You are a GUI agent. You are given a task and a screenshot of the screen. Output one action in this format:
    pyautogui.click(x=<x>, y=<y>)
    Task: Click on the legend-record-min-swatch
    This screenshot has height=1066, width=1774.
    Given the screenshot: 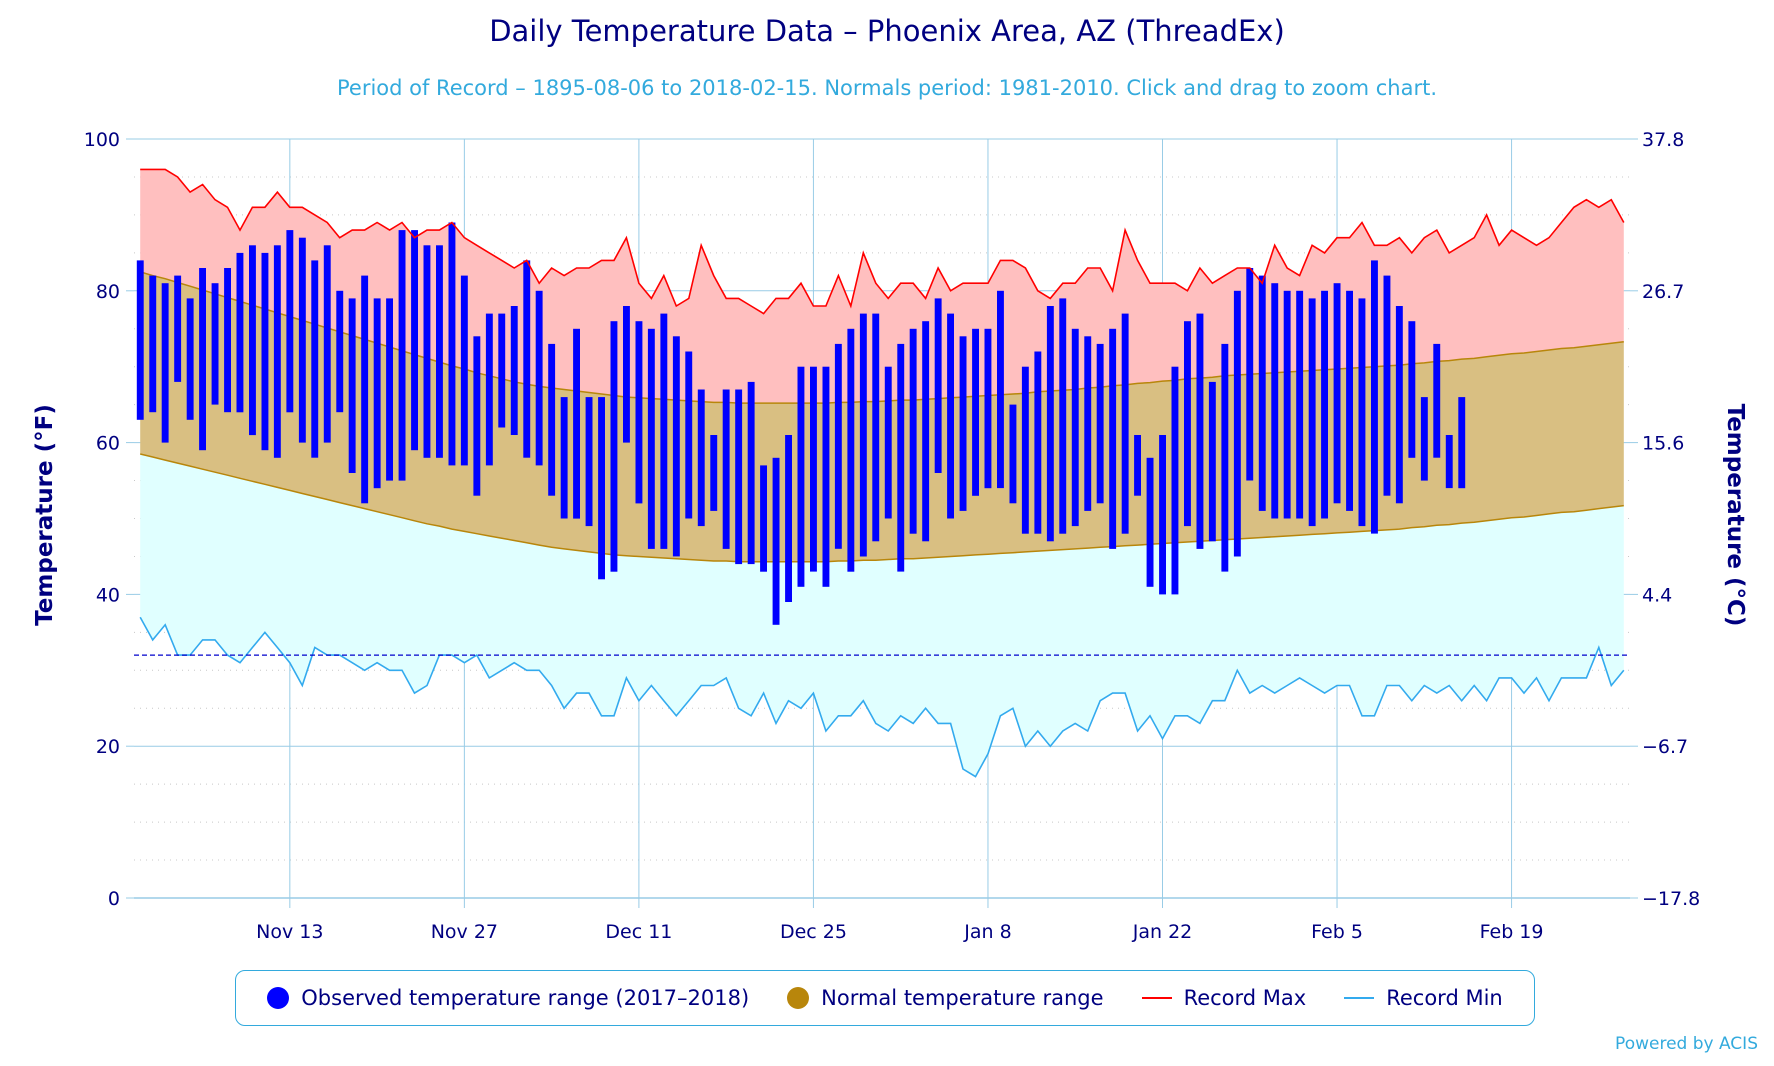 What is the action you would take?
    pyautogui.click(x=1359, y=998)
    